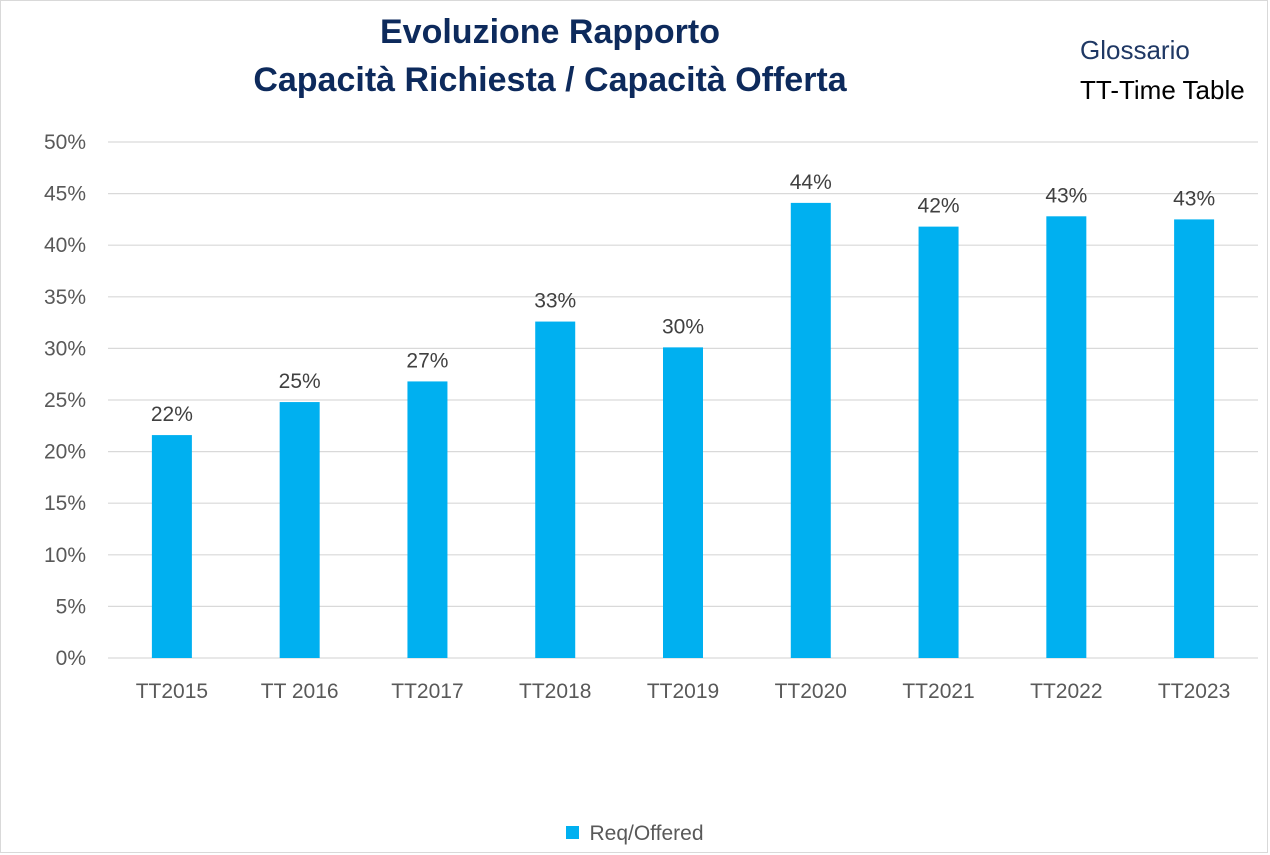 Image resolution: width=1270 pixels, height=855 pixels. Describe the element at coordinates (555, 691) in the screenshot. I see `x-tick-label: TT2018` at that location.